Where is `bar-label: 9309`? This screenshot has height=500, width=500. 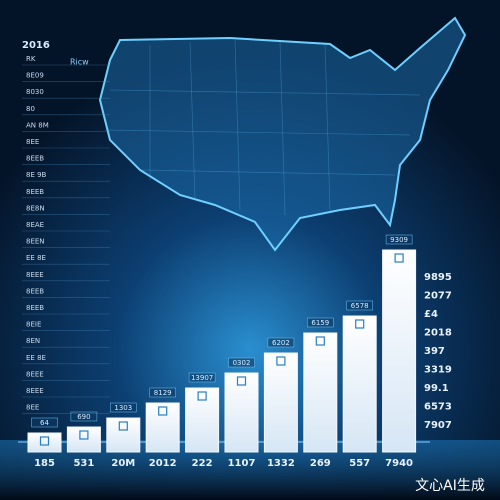 bar-label: 9309 is located at coordinates (399, 240).